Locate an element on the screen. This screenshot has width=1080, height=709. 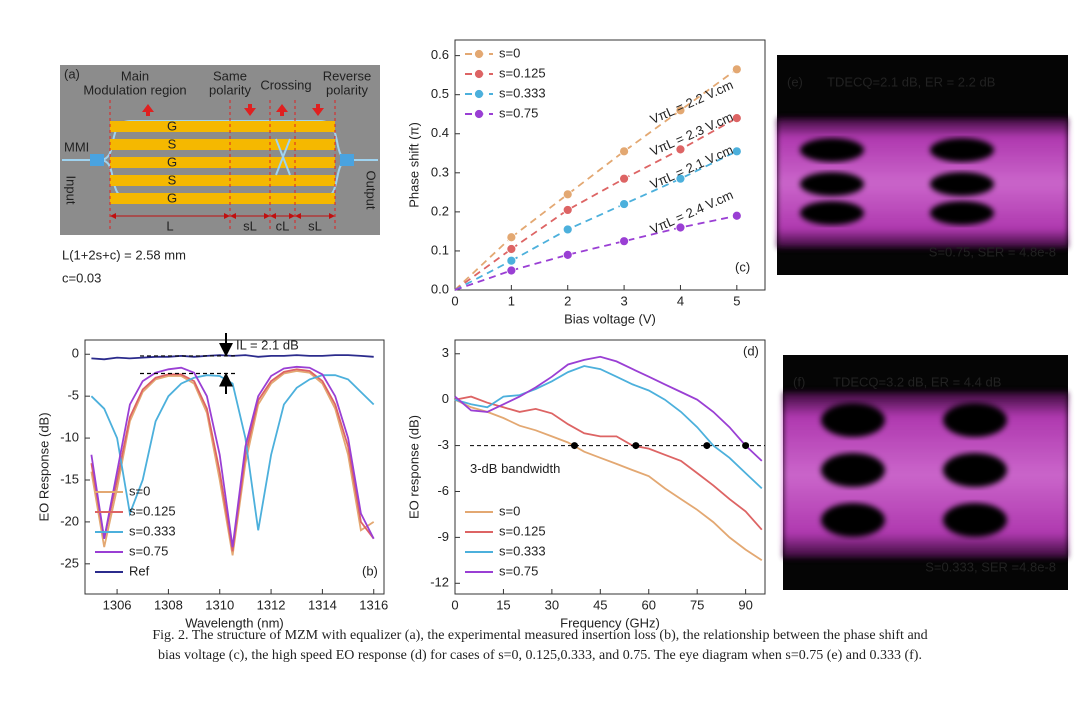
annotation: 3-dB bandwidth is located at coordinates (515, 468).